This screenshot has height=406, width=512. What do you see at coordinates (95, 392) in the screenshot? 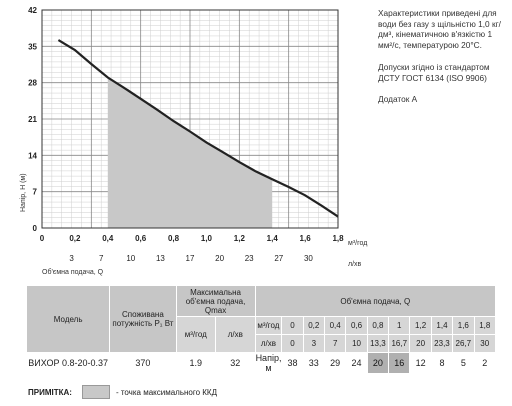
I see `max-efficiency-swatch` at bounding box center [95, 392].